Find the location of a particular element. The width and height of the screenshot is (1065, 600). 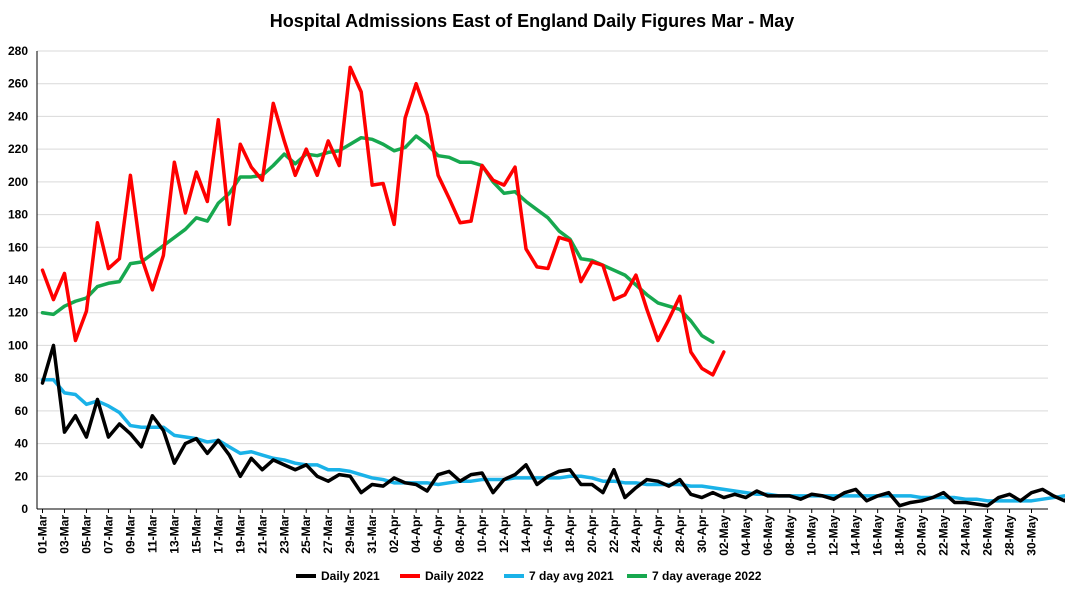

x-tick-label: 26-Apr is located at coordinates (658, 534).